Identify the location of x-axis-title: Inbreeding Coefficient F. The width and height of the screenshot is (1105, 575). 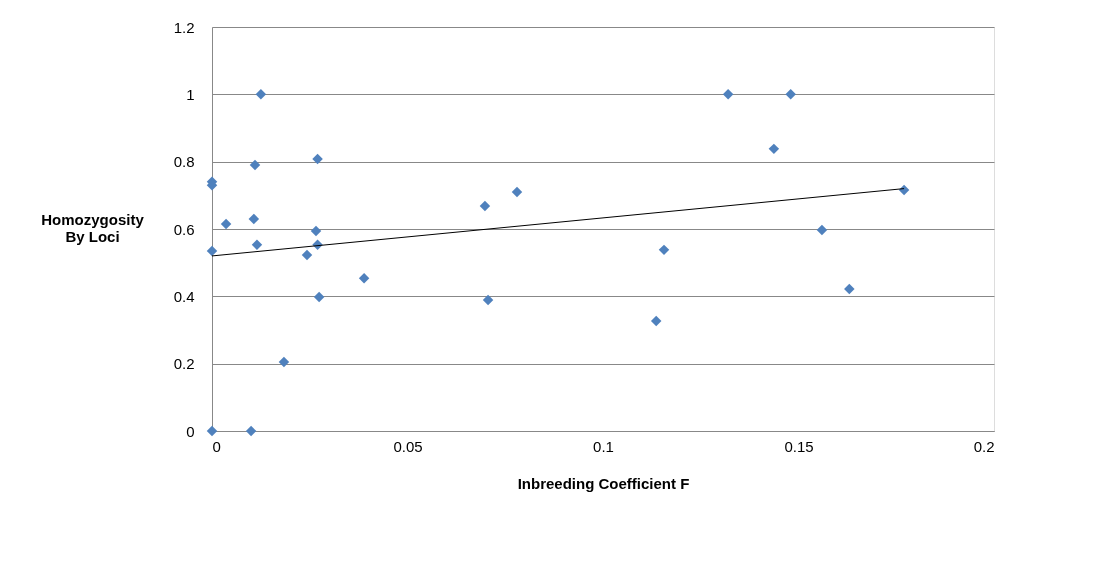
(603, 483).